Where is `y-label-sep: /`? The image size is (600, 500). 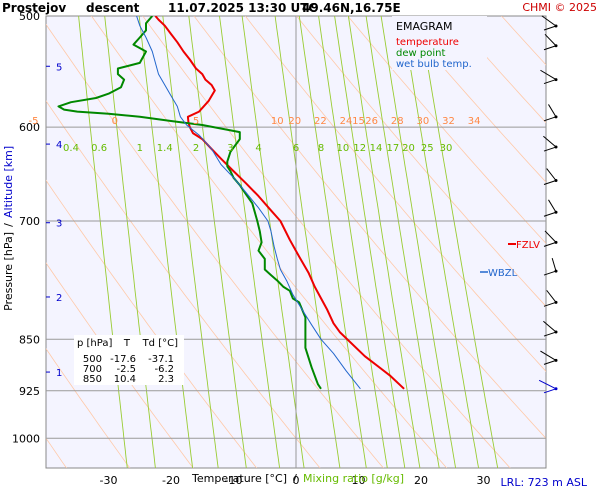
y-label-sep: / is located at coordinates (8, 225).